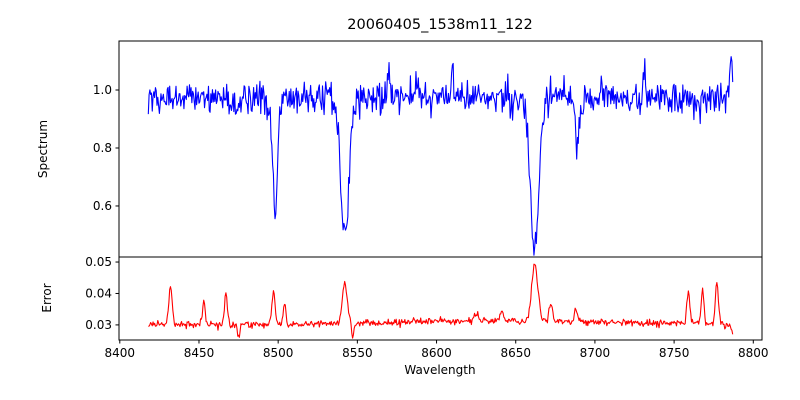 This screenshot has width=800, height=400. What do you see at coordinates (278, 353) in the screenshot?
I see `x-tick-label: 8500` at bounding box center [278, 353].